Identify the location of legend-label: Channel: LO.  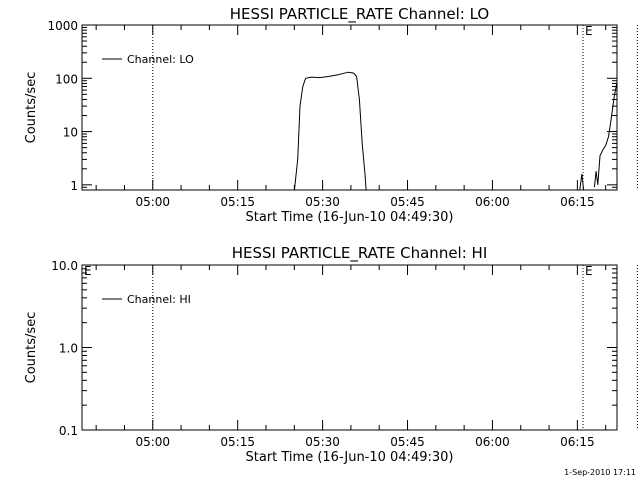
(160, 59).